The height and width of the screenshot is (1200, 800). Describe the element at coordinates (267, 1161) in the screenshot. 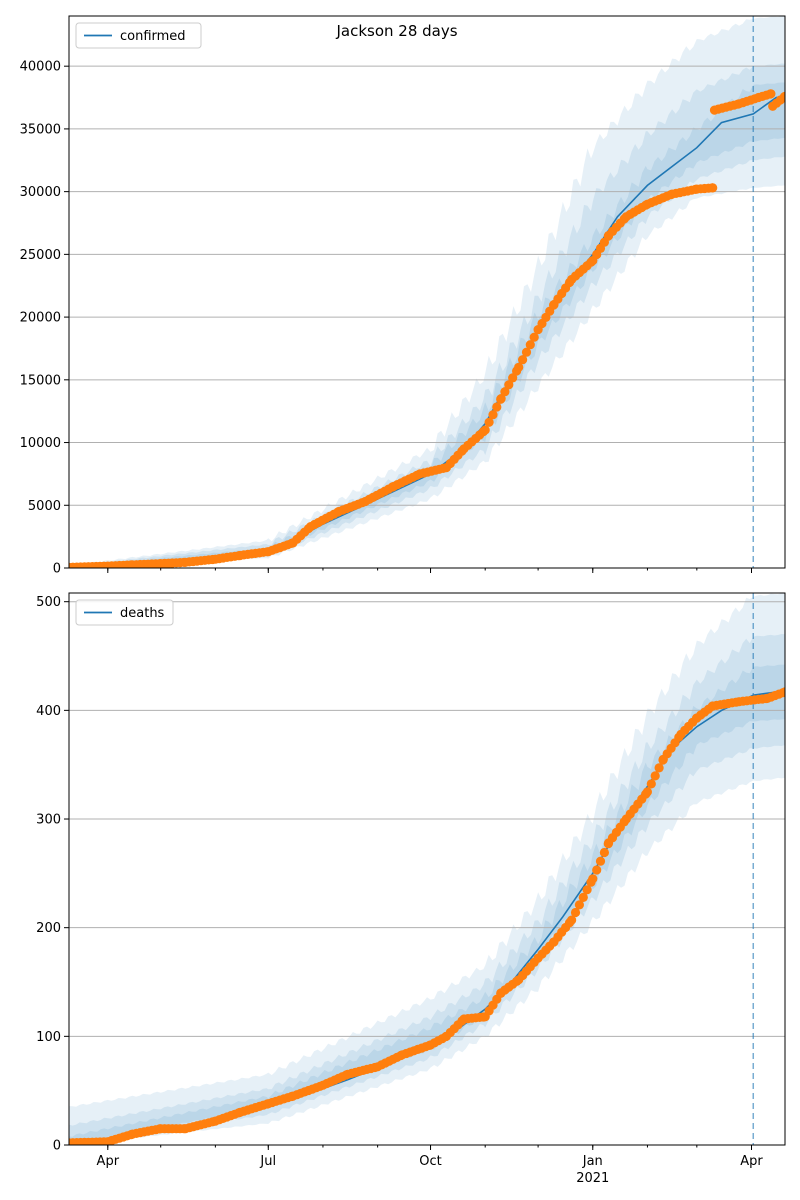

I see `x-tick-label: Jul` at that location.